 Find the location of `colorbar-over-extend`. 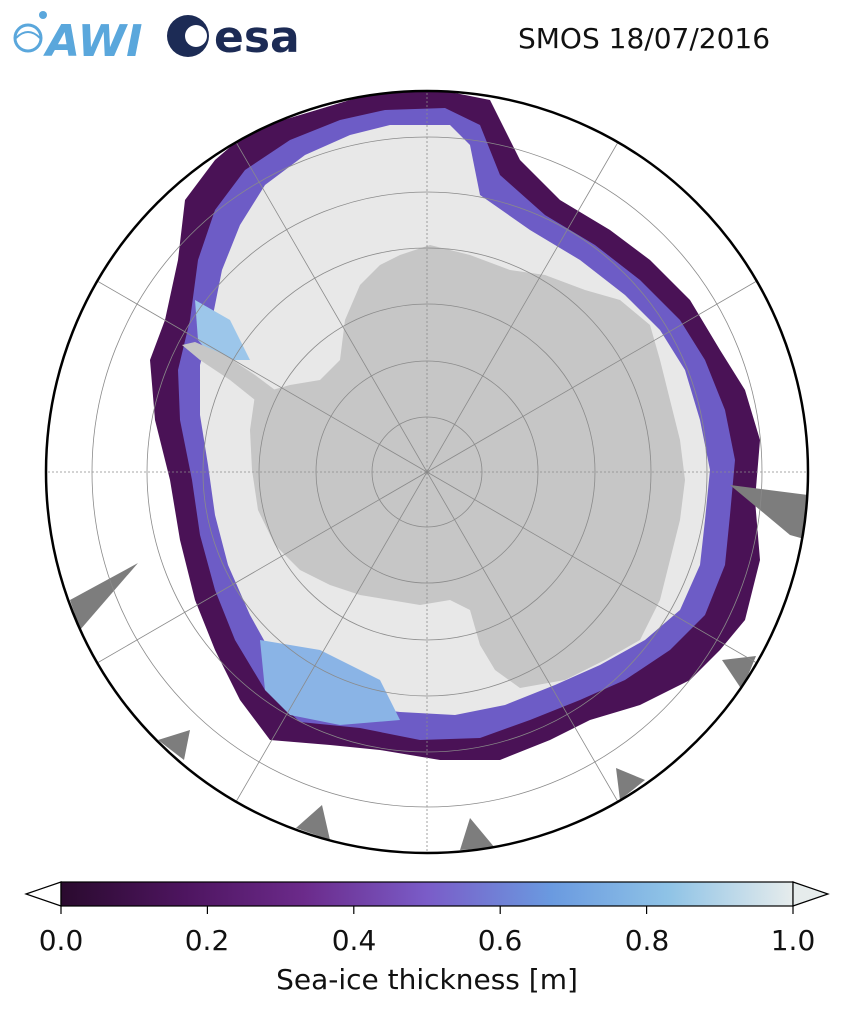

colorbar-over-extend is located at coordinates (811, 894).